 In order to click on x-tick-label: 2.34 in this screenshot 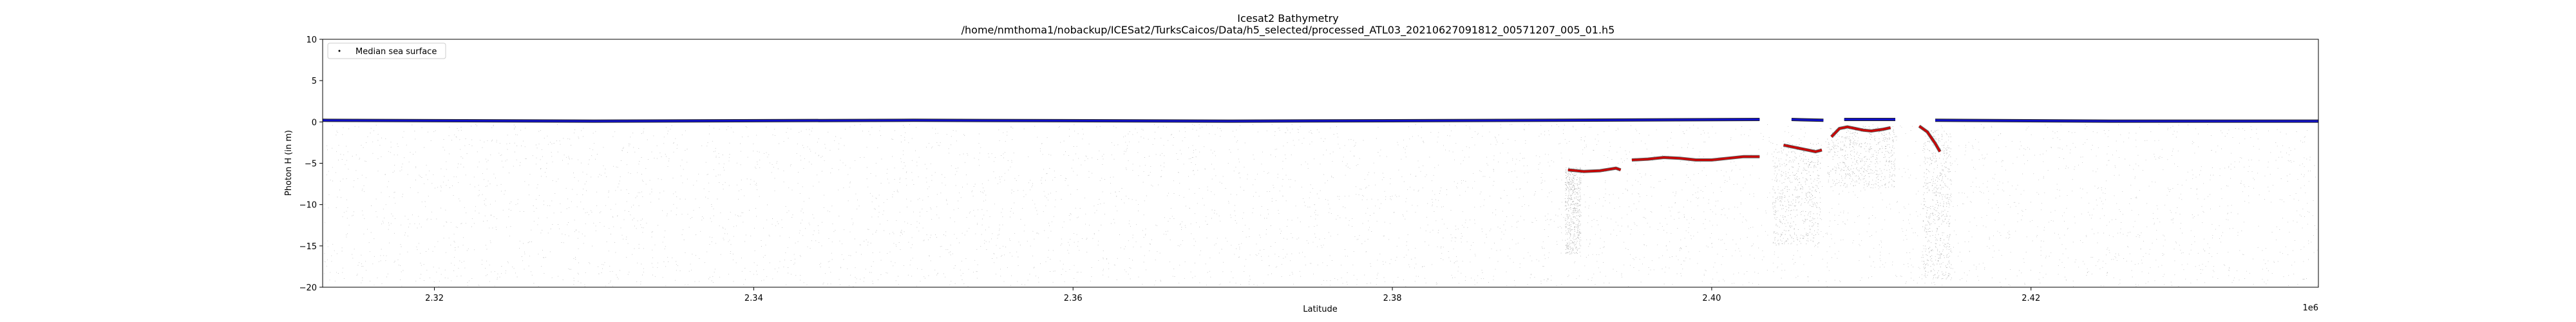, I will do `click(753, 298)`.